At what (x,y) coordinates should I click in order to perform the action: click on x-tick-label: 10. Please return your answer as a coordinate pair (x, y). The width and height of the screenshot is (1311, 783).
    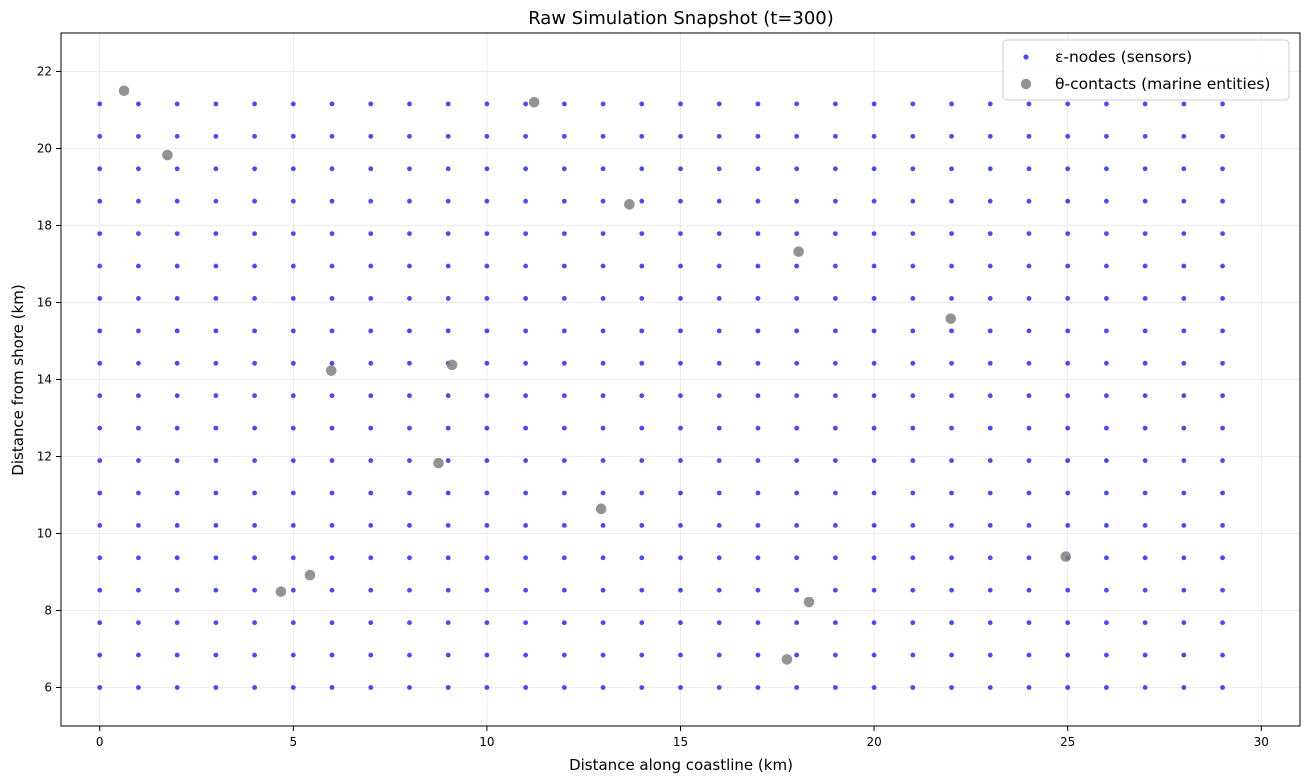
    Looking at the image, I should click on (486, 742).